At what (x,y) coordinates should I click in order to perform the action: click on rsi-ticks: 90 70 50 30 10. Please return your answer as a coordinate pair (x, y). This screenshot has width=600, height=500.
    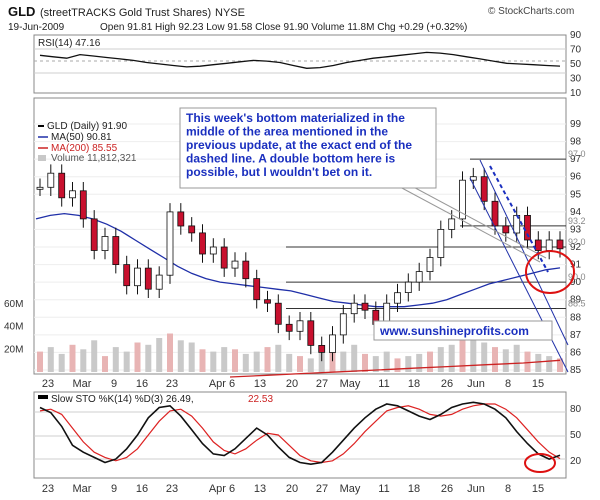
    Looking at the image, I should click on (576, 64).